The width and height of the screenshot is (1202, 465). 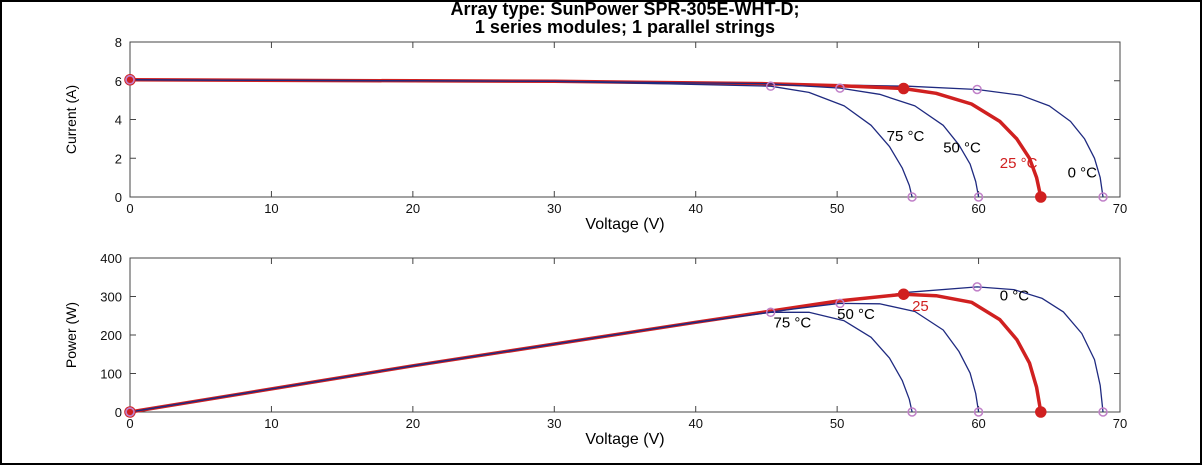 What do you see at coordinates (413, 423) in the screenshot?
I see `pv-x-tick-label: 20` at bounding box center [413, 423].